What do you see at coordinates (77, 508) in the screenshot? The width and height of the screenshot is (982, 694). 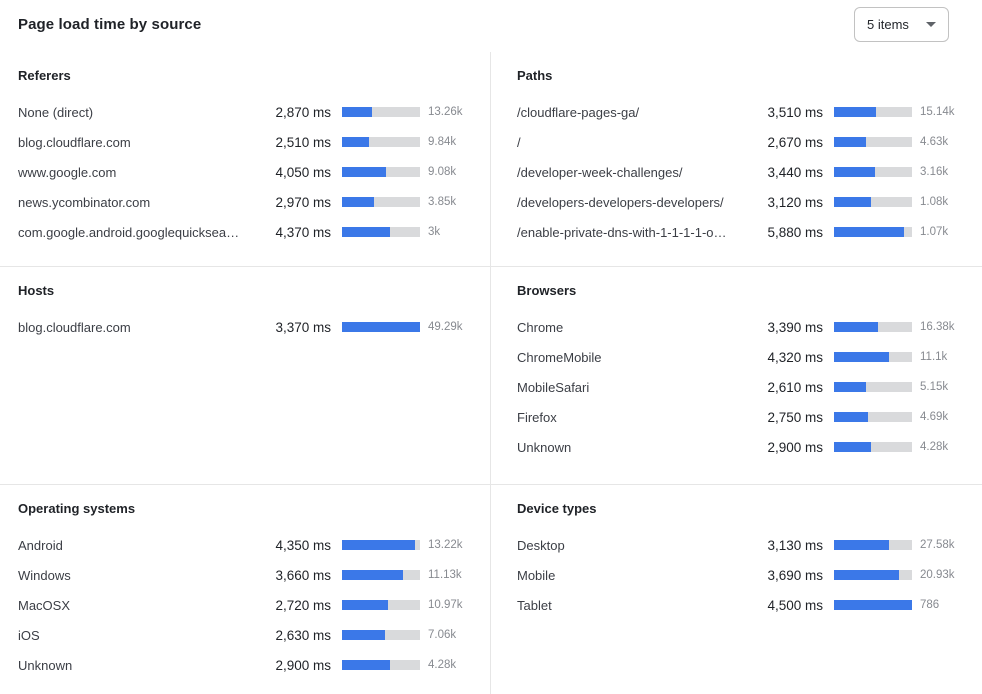 I see `section-title: Operating systems` at bounding box center [77, 508].